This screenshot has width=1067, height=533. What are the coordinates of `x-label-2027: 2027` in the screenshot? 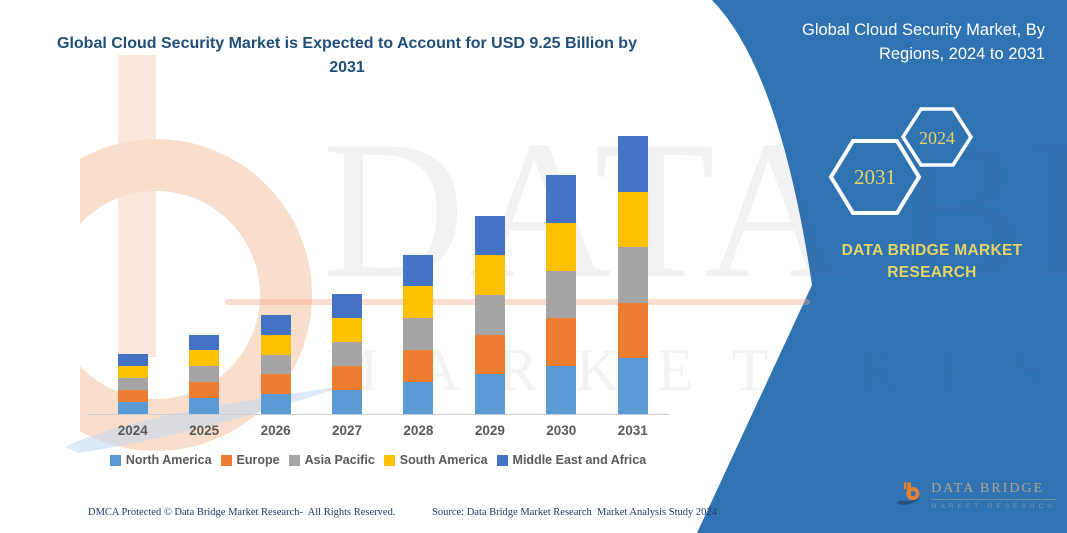 It's located at (347, 430).